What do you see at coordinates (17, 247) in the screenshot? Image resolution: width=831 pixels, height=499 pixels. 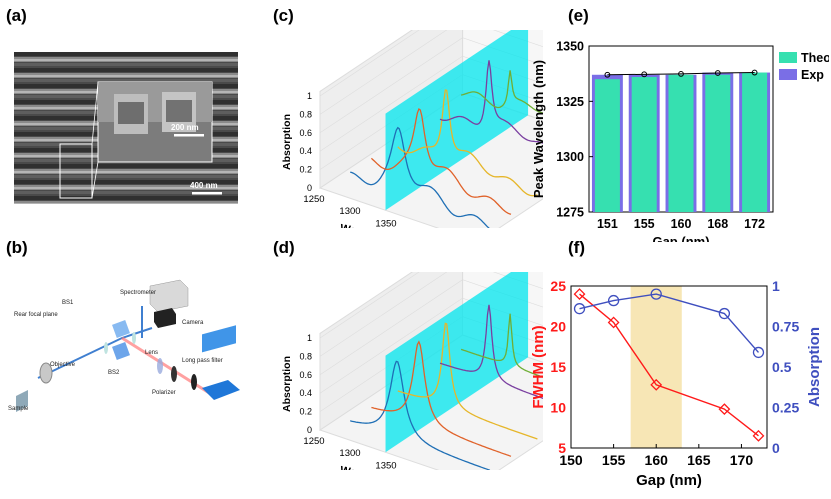 I see `panel-label-b: (b)` at bounding box center [17, 247].